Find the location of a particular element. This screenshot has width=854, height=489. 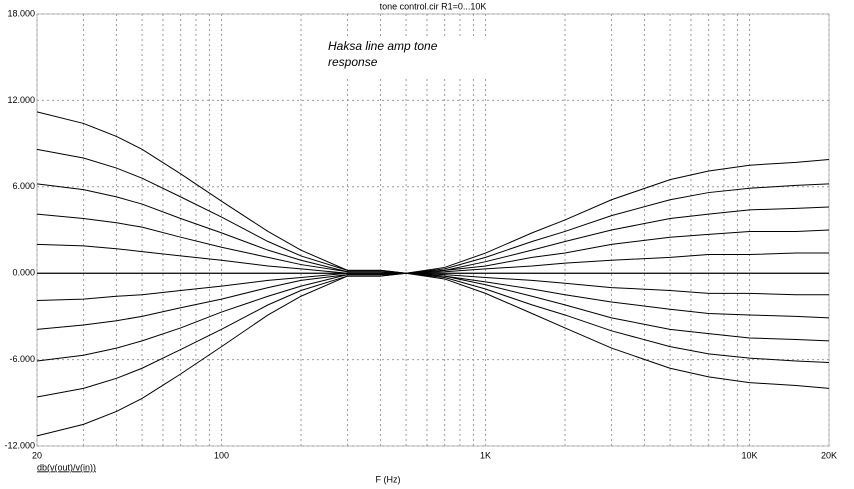

x-tick-label: 20 is located at coordinates (37, 455).